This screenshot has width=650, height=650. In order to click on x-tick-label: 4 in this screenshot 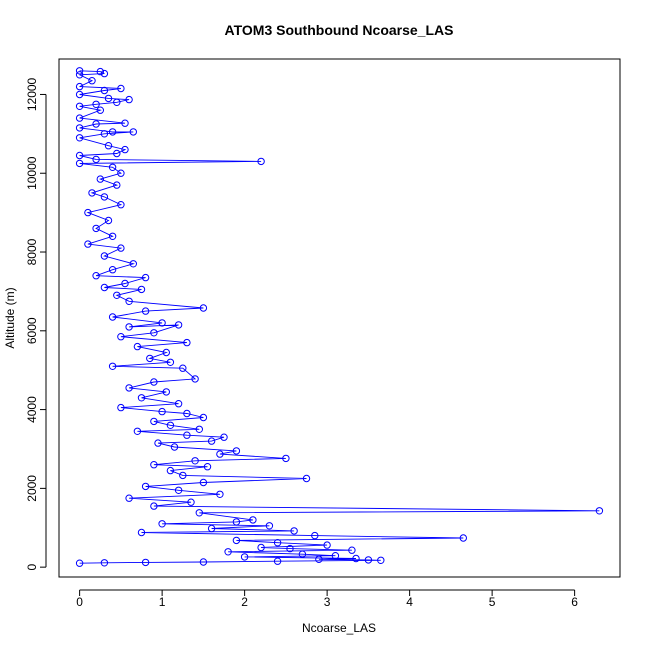, I will do `click(409, 602)`.